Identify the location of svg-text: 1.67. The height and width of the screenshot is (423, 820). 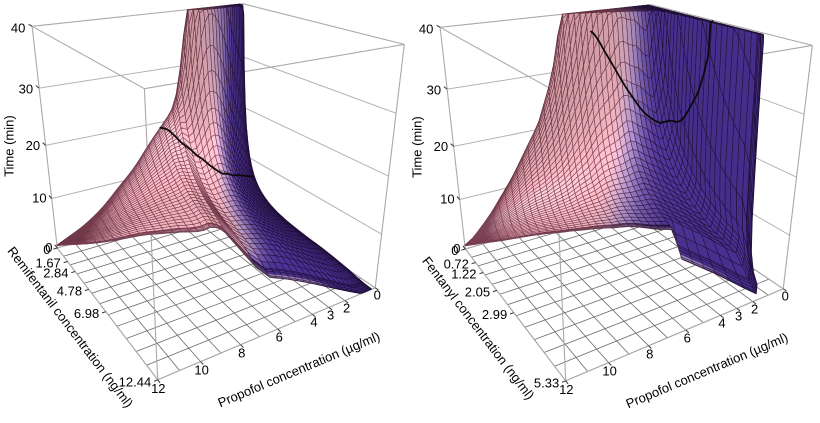
(47, 263).